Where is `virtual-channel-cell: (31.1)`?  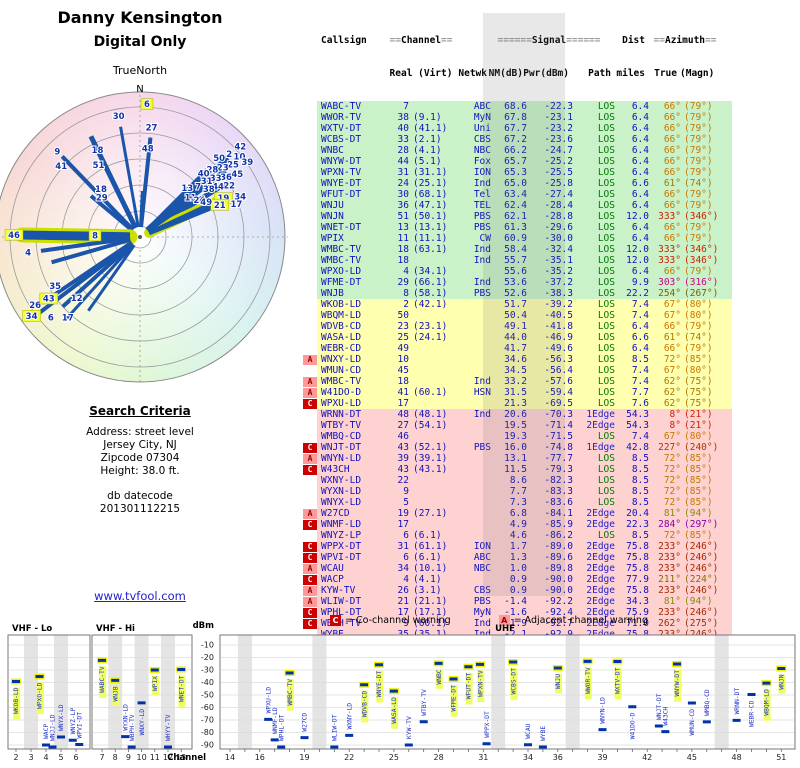
virtual-channel-cell: (31.1) is located at coordinates (430, 172).